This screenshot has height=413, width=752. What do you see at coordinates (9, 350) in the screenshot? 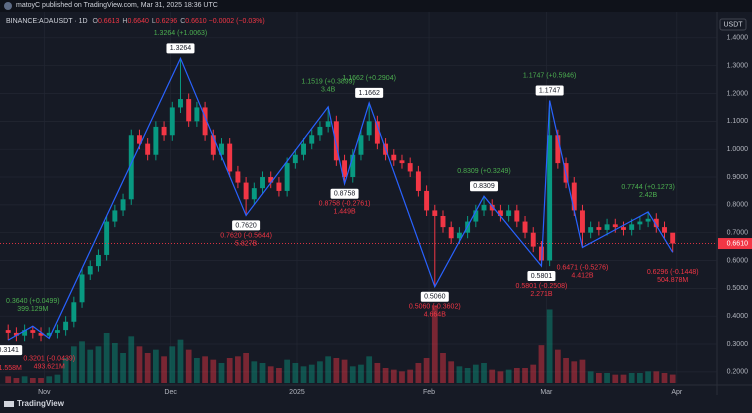
I see `pivot-label: 0.3141` at bounding box center [9, 350].